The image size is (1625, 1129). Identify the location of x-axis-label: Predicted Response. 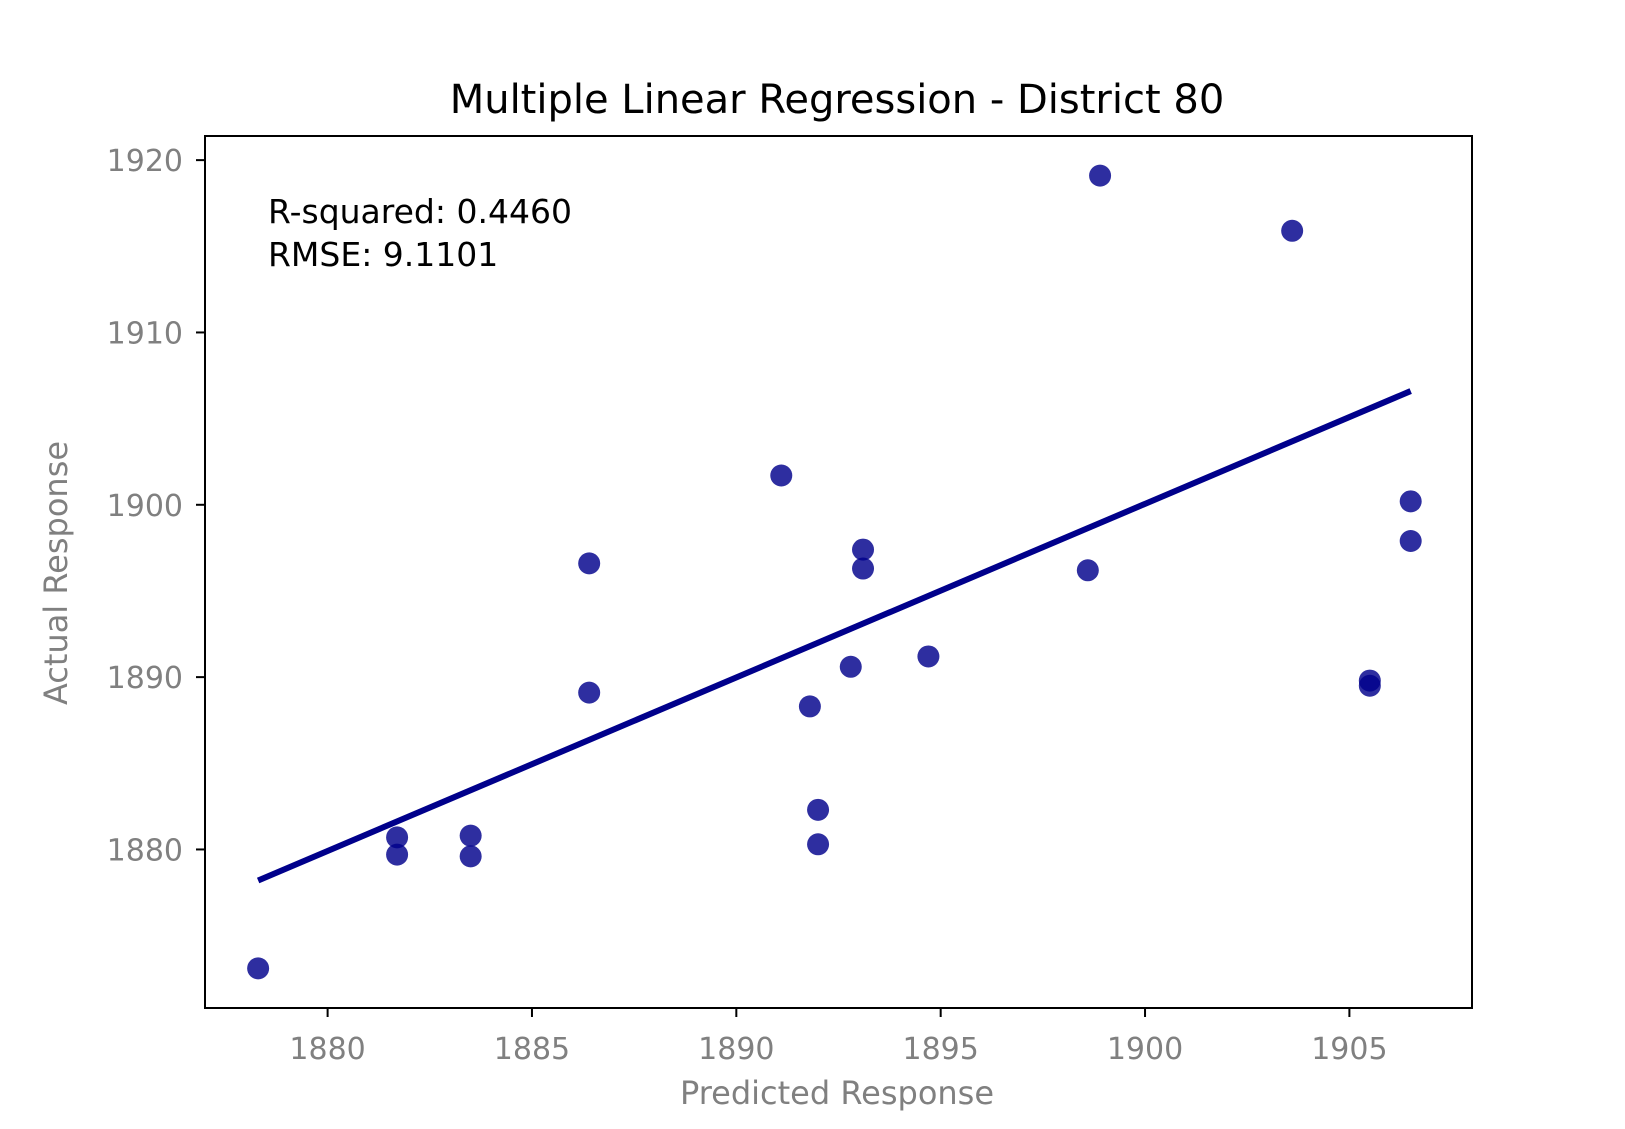
(837, 1093).